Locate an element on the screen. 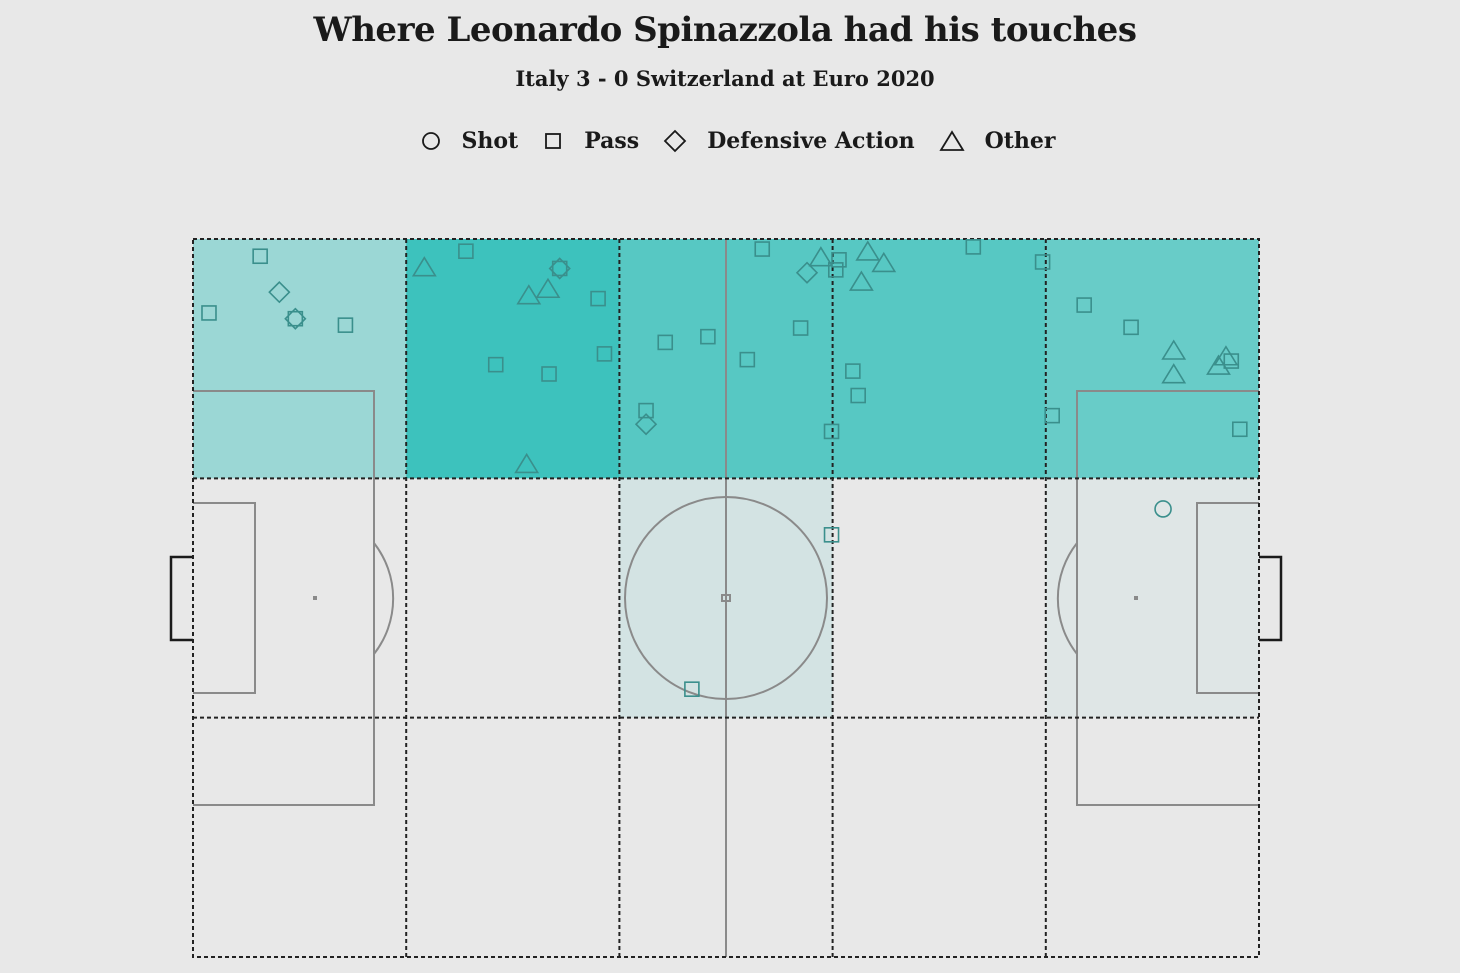 This screenshot has width=1460, height=973. right-penalty-box is located at coordinates (1167, 598).